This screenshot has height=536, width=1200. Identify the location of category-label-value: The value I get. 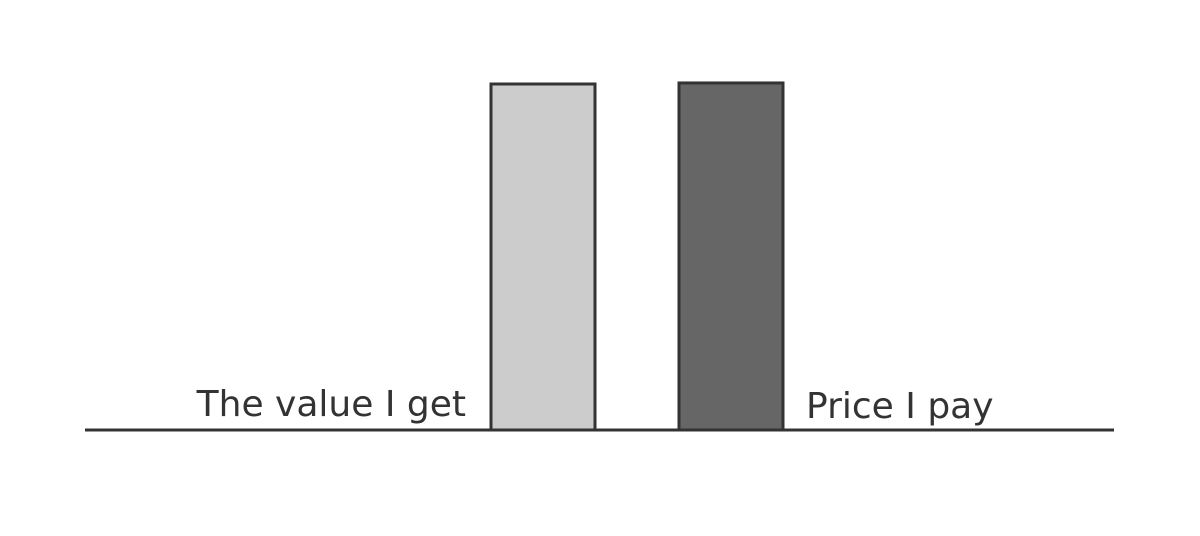
(331, 404).